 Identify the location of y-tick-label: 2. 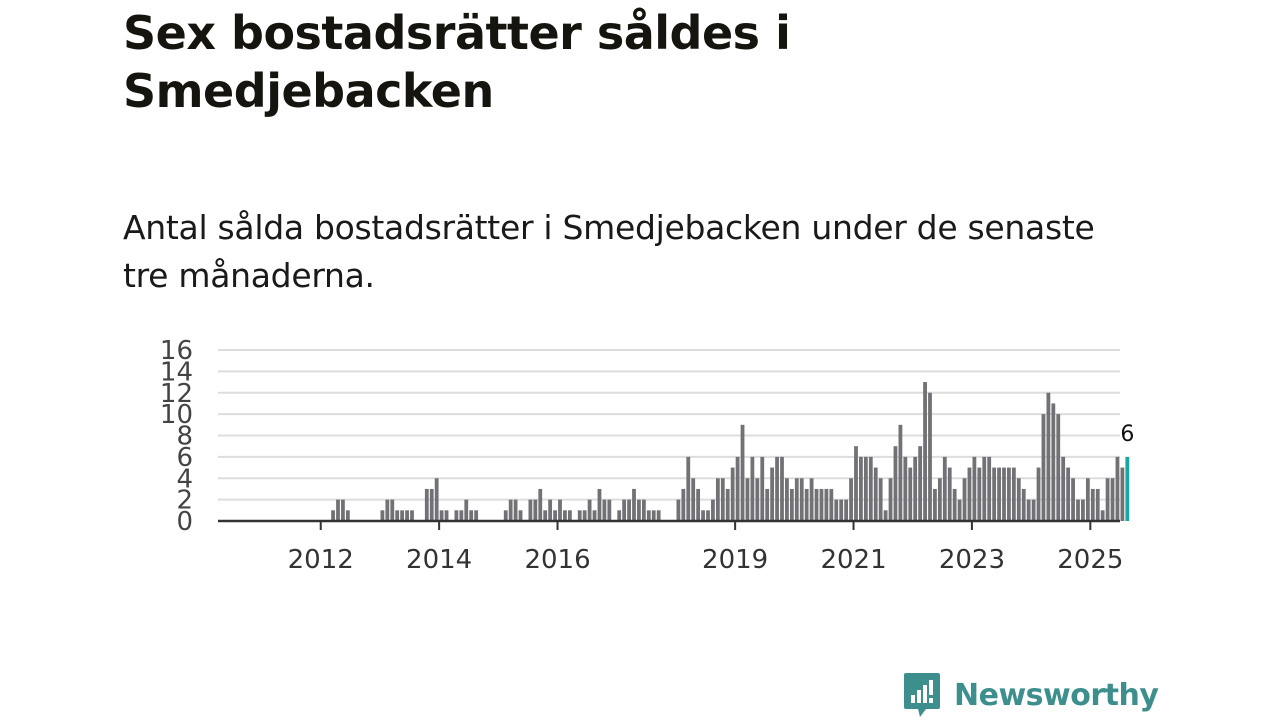
(184, 501).